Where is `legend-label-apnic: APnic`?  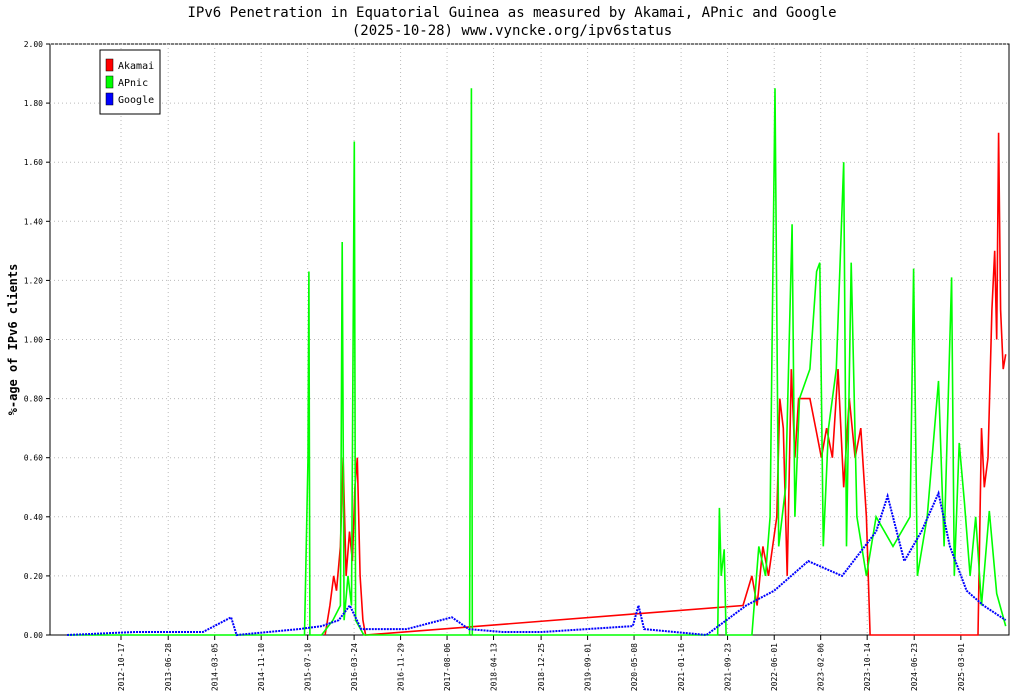
legend-label-apnic: APnic is located at coordinates (133, 83).